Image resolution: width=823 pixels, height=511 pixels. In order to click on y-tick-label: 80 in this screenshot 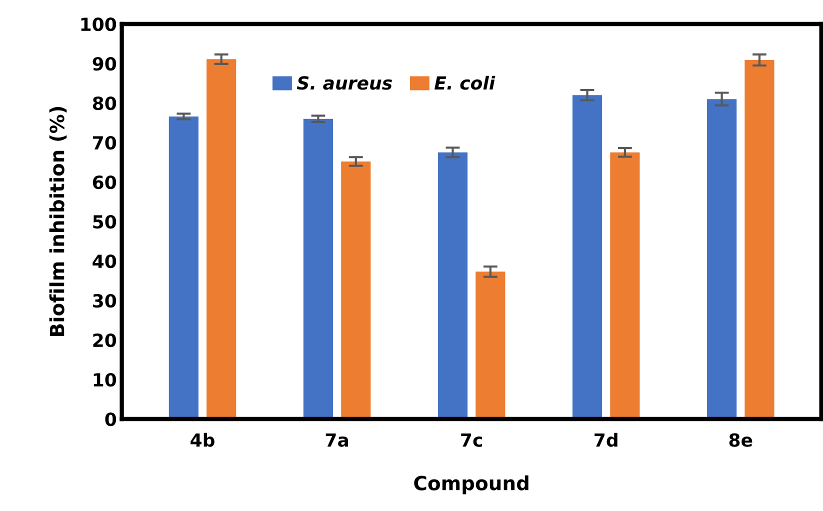, I will do `click(104, 103)`.